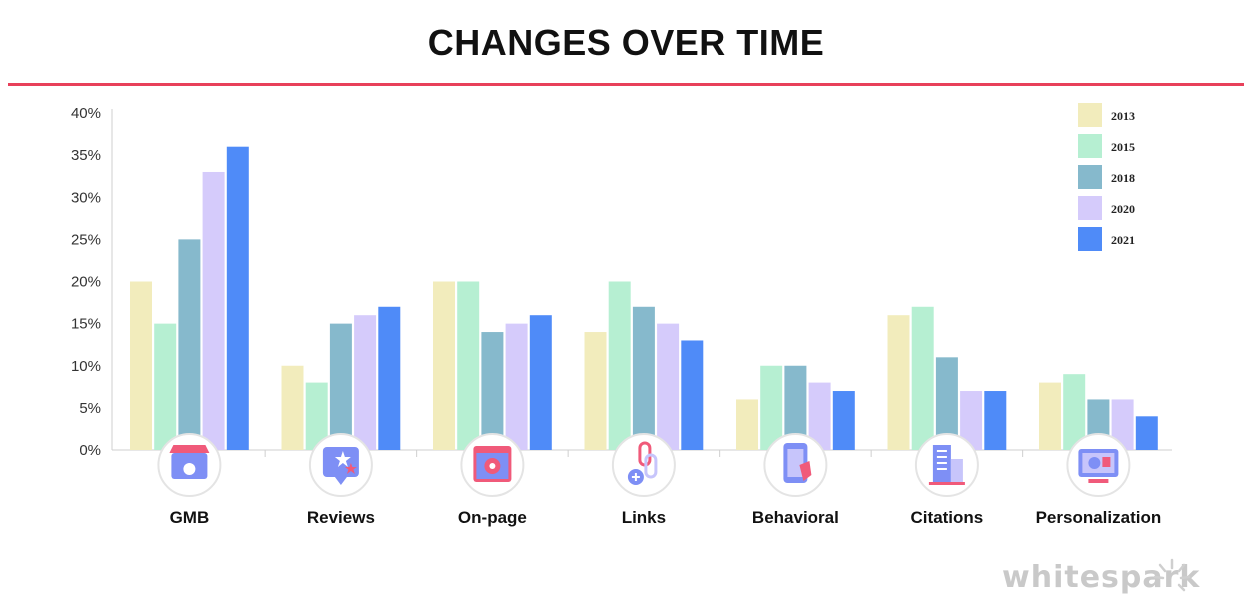 The image size is (1252, 614). What do you see at coordinates (644, 517) in the screenshot?
I see `category-label: Links` at bounding box center [644, 517].